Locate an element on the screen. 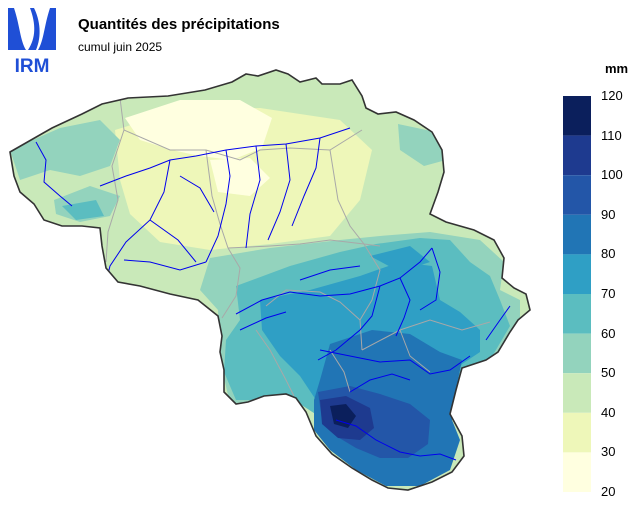  map-title: Quantités des précipitations is located at coordinates (179, 24).